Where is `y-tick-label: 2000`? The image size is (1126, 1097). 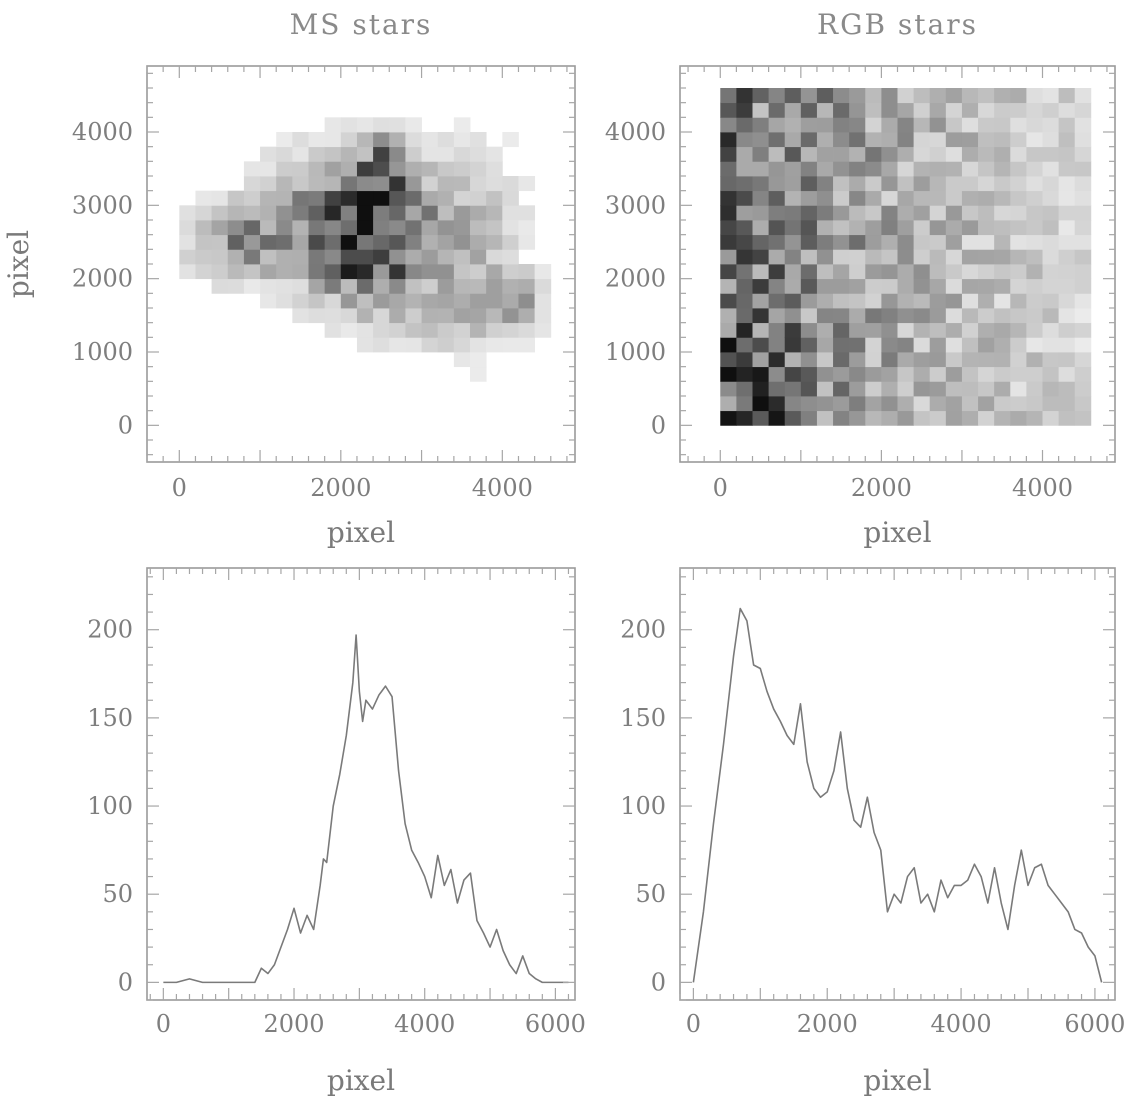 y-tick-label: 2000 is located at coordinates (635, 279).